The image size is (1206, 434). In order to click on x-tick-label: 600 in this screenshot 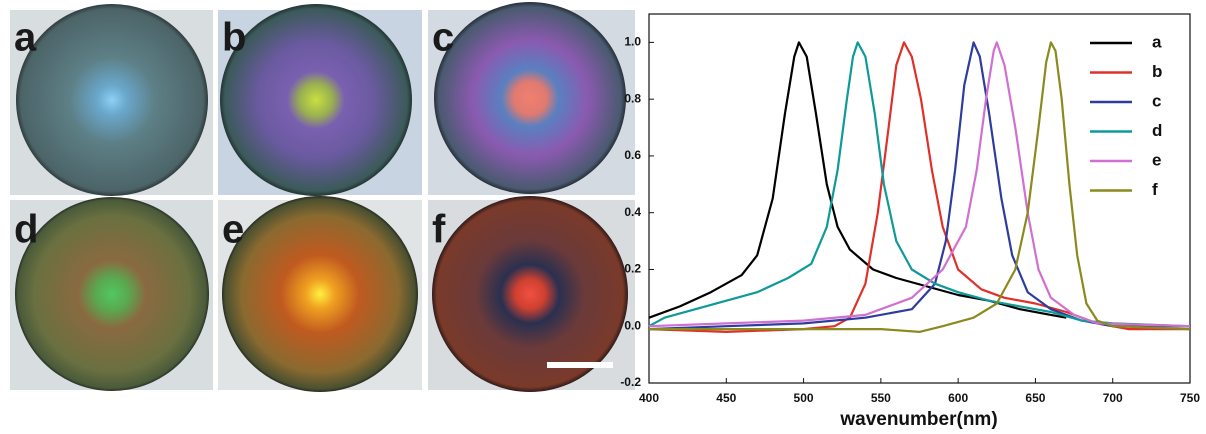, I will do `click(958, 398)`.